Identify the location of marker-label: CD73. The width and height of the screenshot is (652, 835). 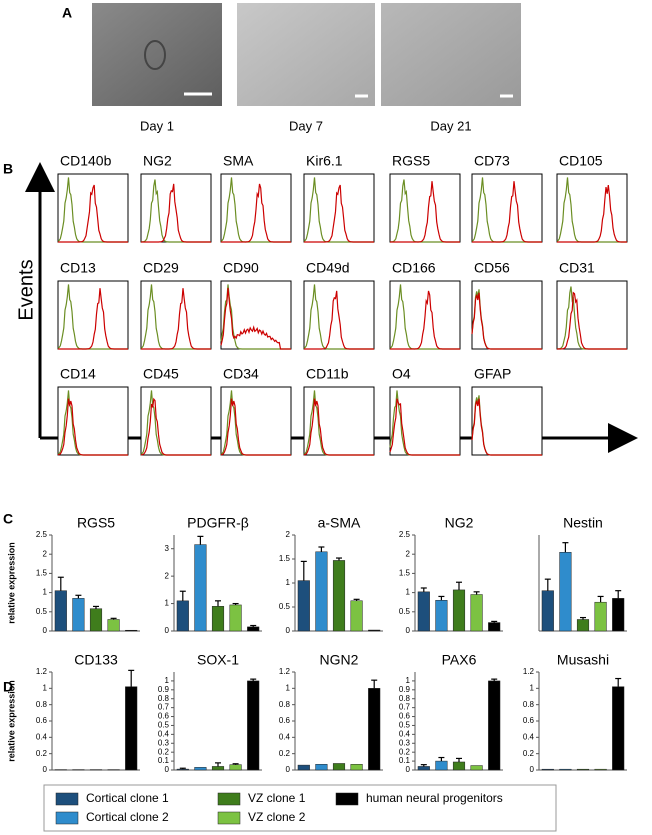
(492, 161).